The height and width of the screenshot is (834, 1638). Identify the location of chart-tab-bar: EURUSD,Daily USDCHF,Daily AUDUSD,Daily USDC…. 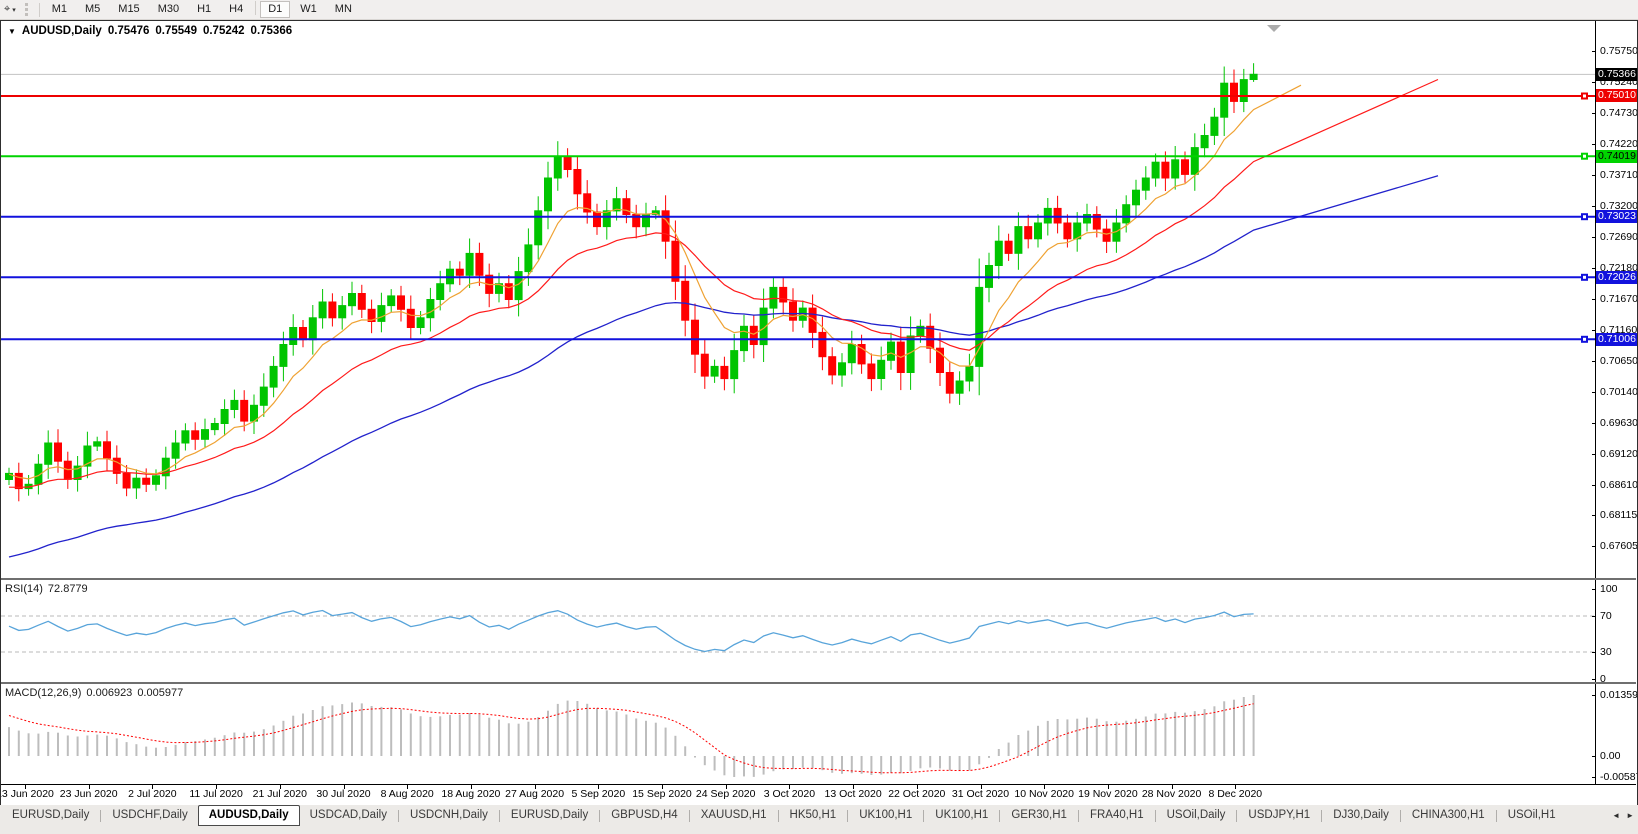
(819, 819).